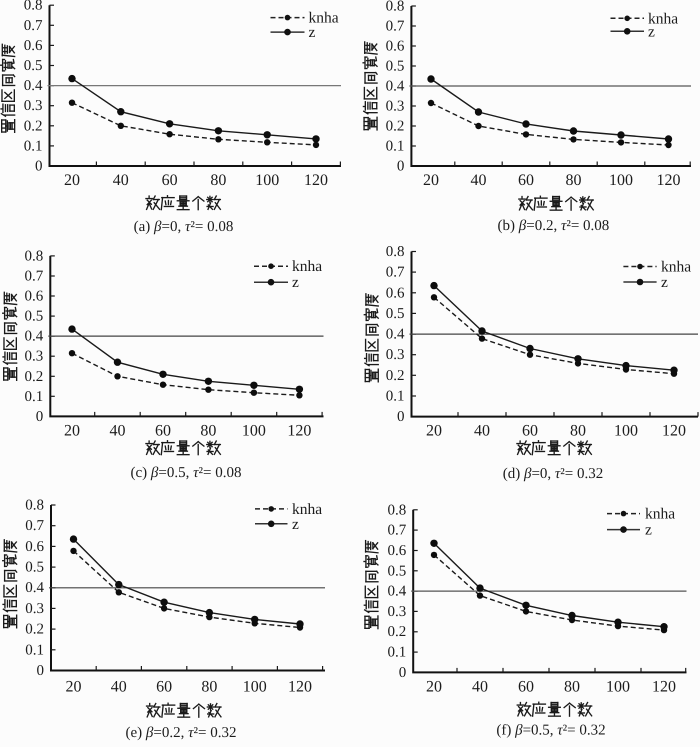  What do you see at coordinates (554, 226) in the screenshot?
I see `svg-text: (b) β=0.2, τ²= 0.08` at bounding box center [554, 226].